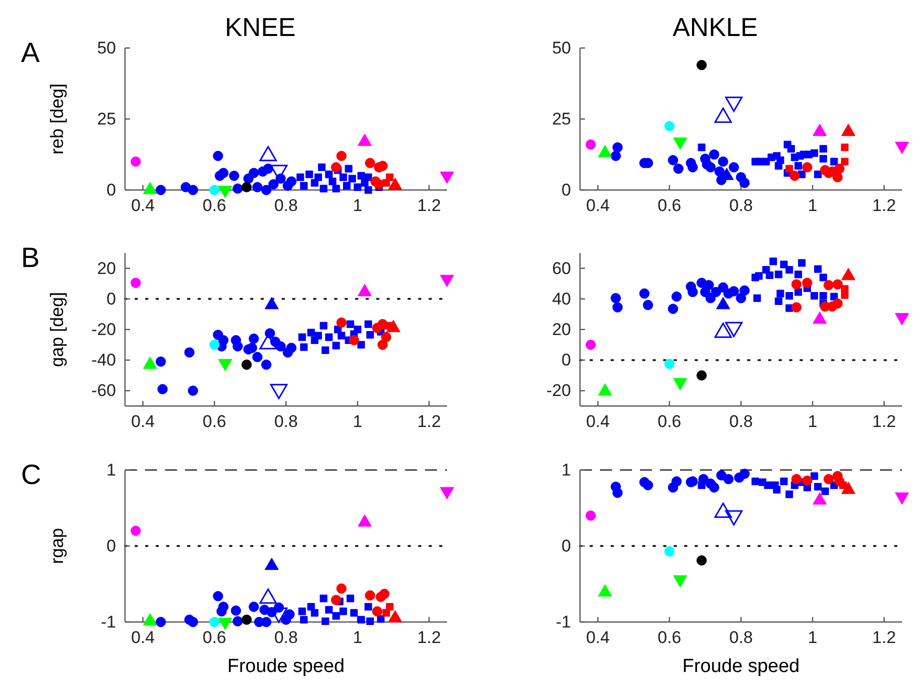  I want to click on x-tick-label: 0.6, so click(670, 638).